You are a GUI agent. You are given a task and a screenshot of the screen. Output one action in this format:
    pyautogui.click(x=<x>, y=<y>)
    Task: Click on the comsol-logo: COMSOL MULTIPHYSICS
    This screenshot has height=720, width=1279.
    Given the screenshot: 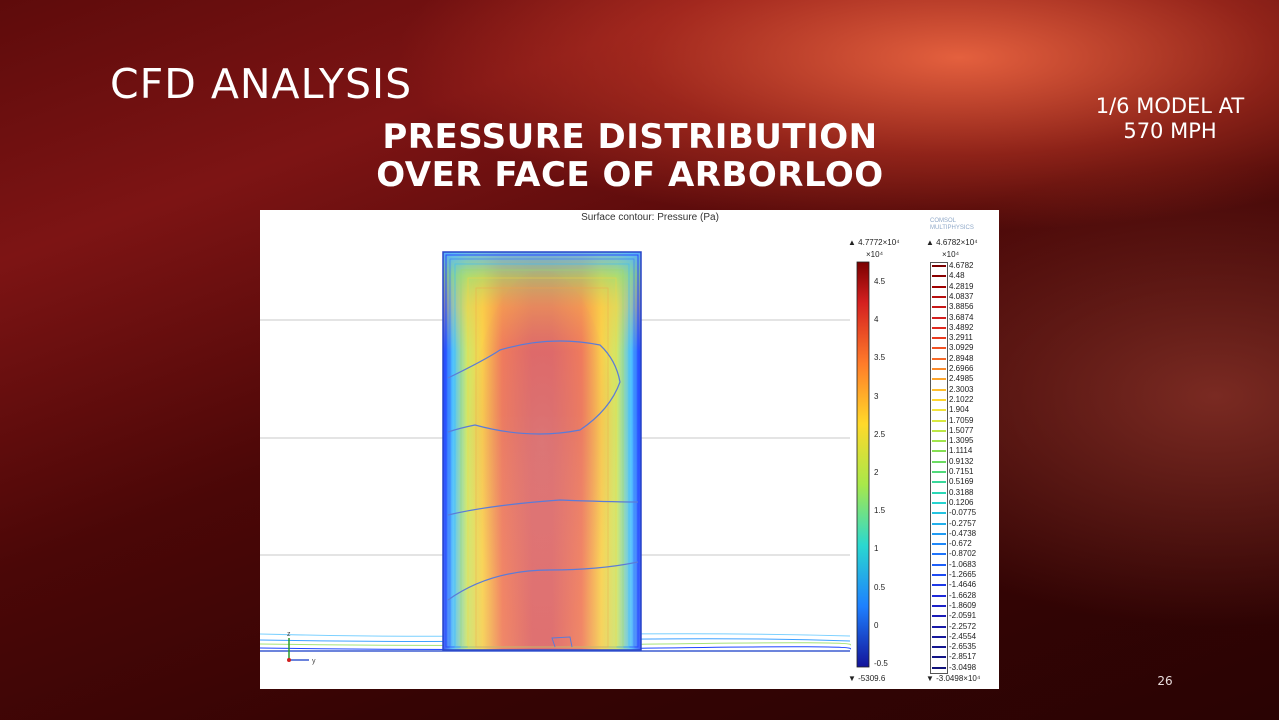 What is the action you would take?
    pyautogui.click(x=952, y=225)
    